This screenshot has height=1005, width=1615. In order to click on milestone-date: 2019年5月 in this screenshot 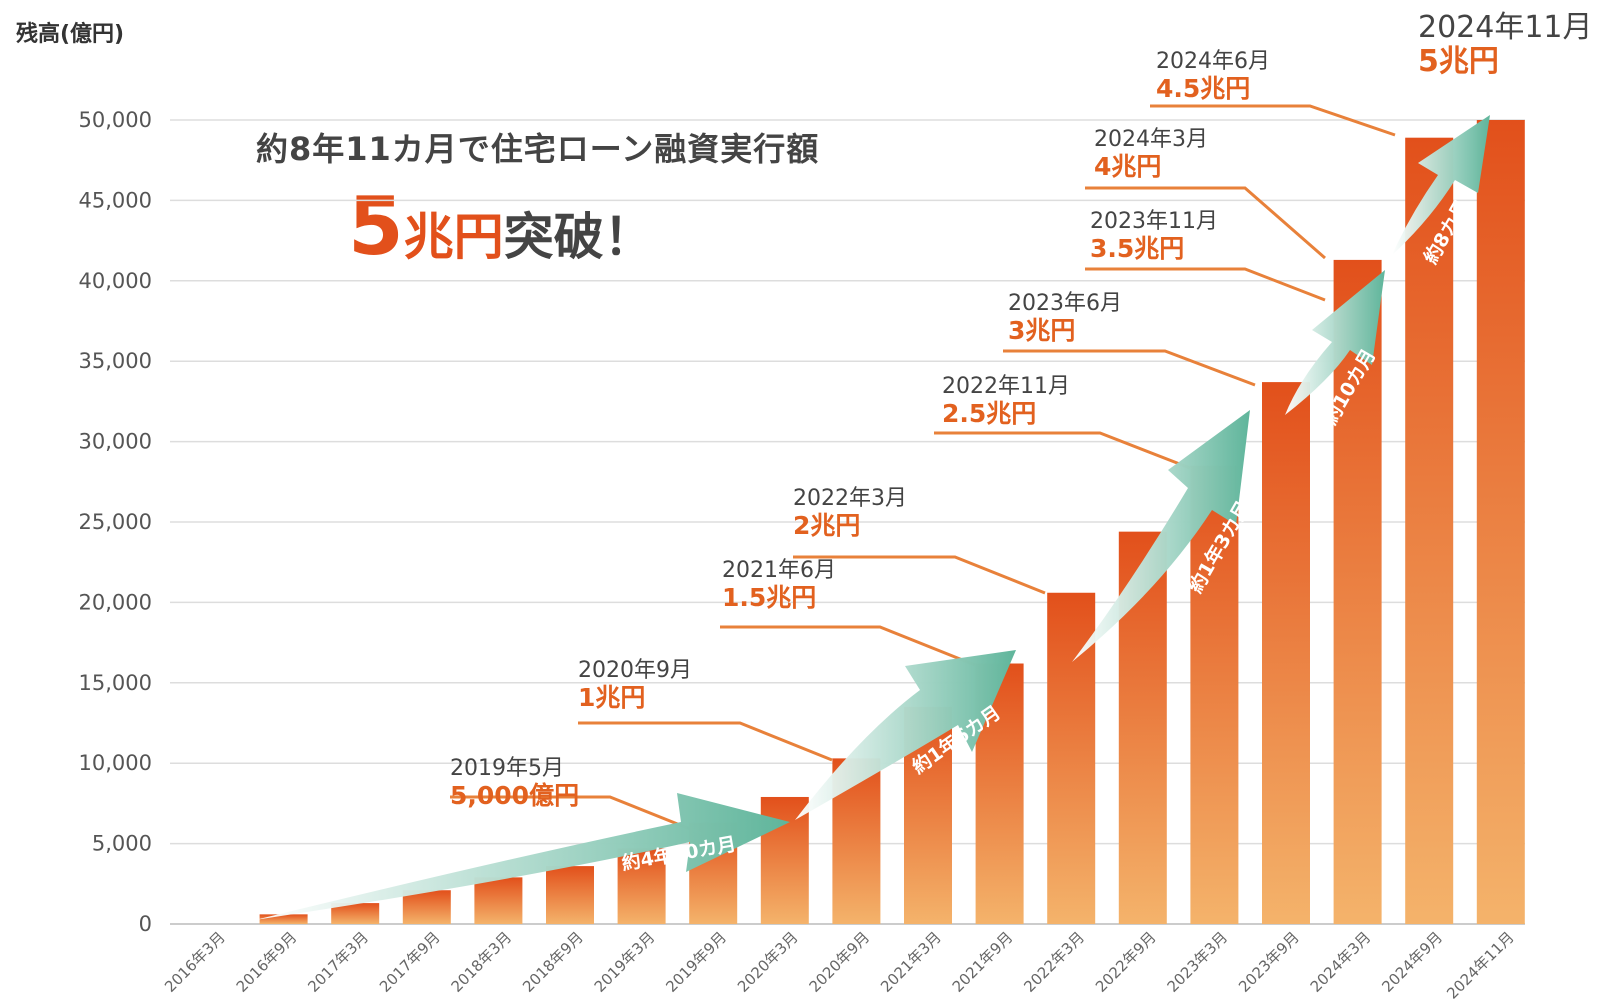, I will do `click(507, 768)`.